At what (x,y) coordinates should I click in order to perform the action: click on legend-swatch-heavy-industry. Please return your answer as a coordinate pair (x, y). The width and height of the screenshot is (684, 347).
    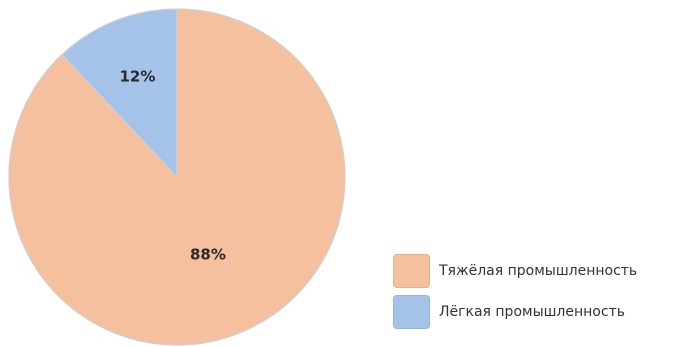
    Looking at the image, I should click on (411, 271).